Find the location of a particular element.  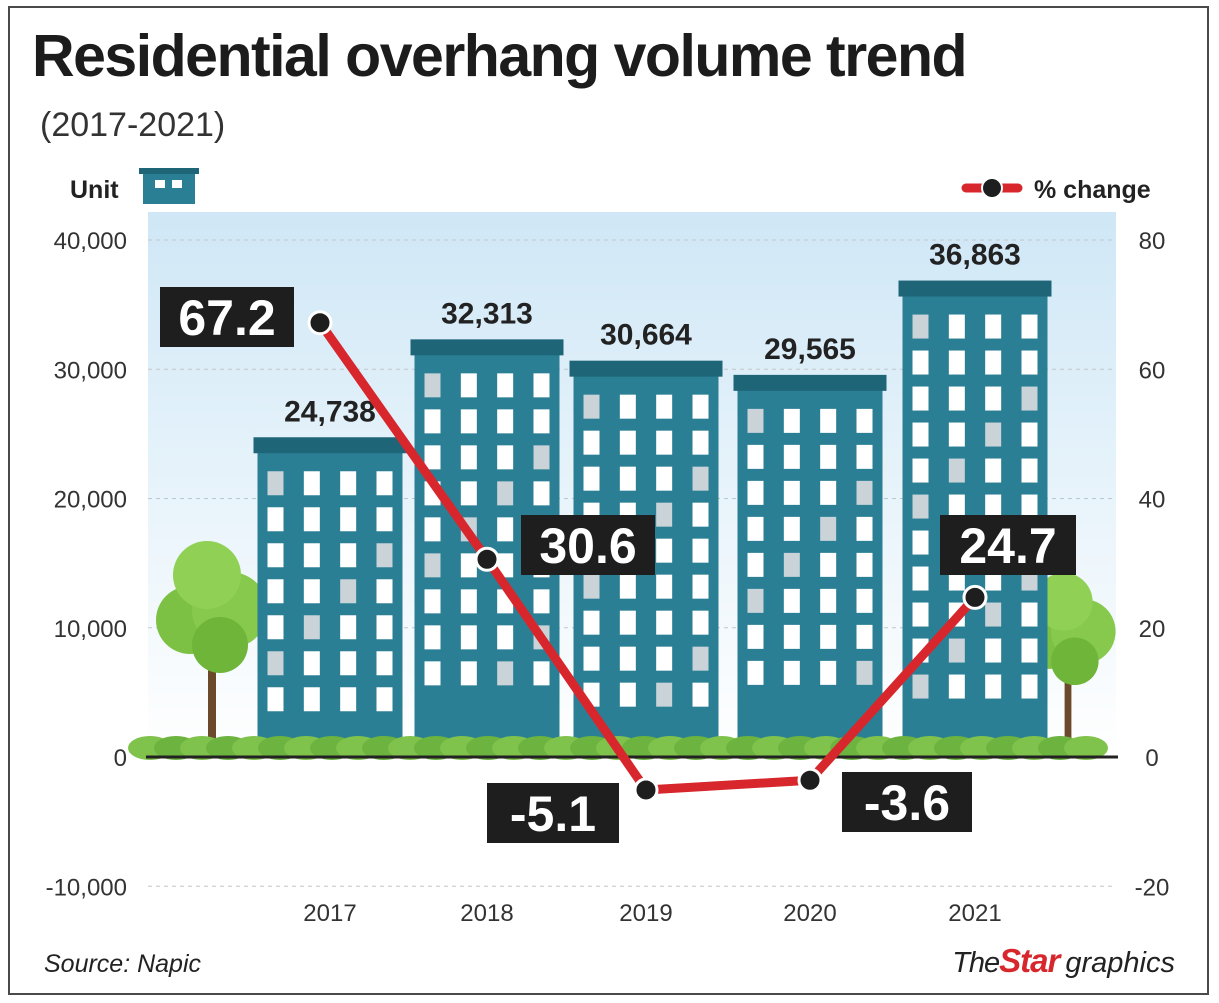

building-legend-icon is located at coordinates (169, 186).